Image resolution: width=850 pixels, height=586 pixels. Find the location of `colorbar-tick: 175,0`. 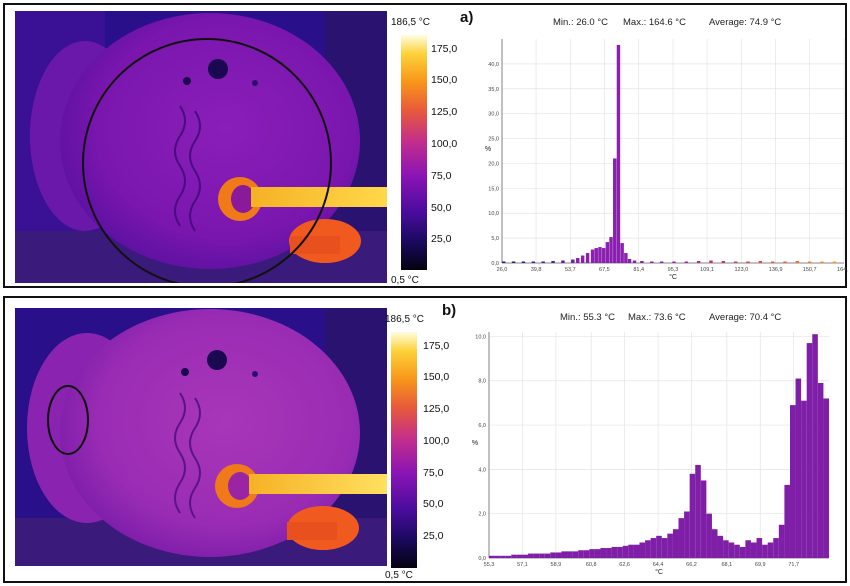

colorbar-tick: 175,0 is located at coordinates (444, 49).